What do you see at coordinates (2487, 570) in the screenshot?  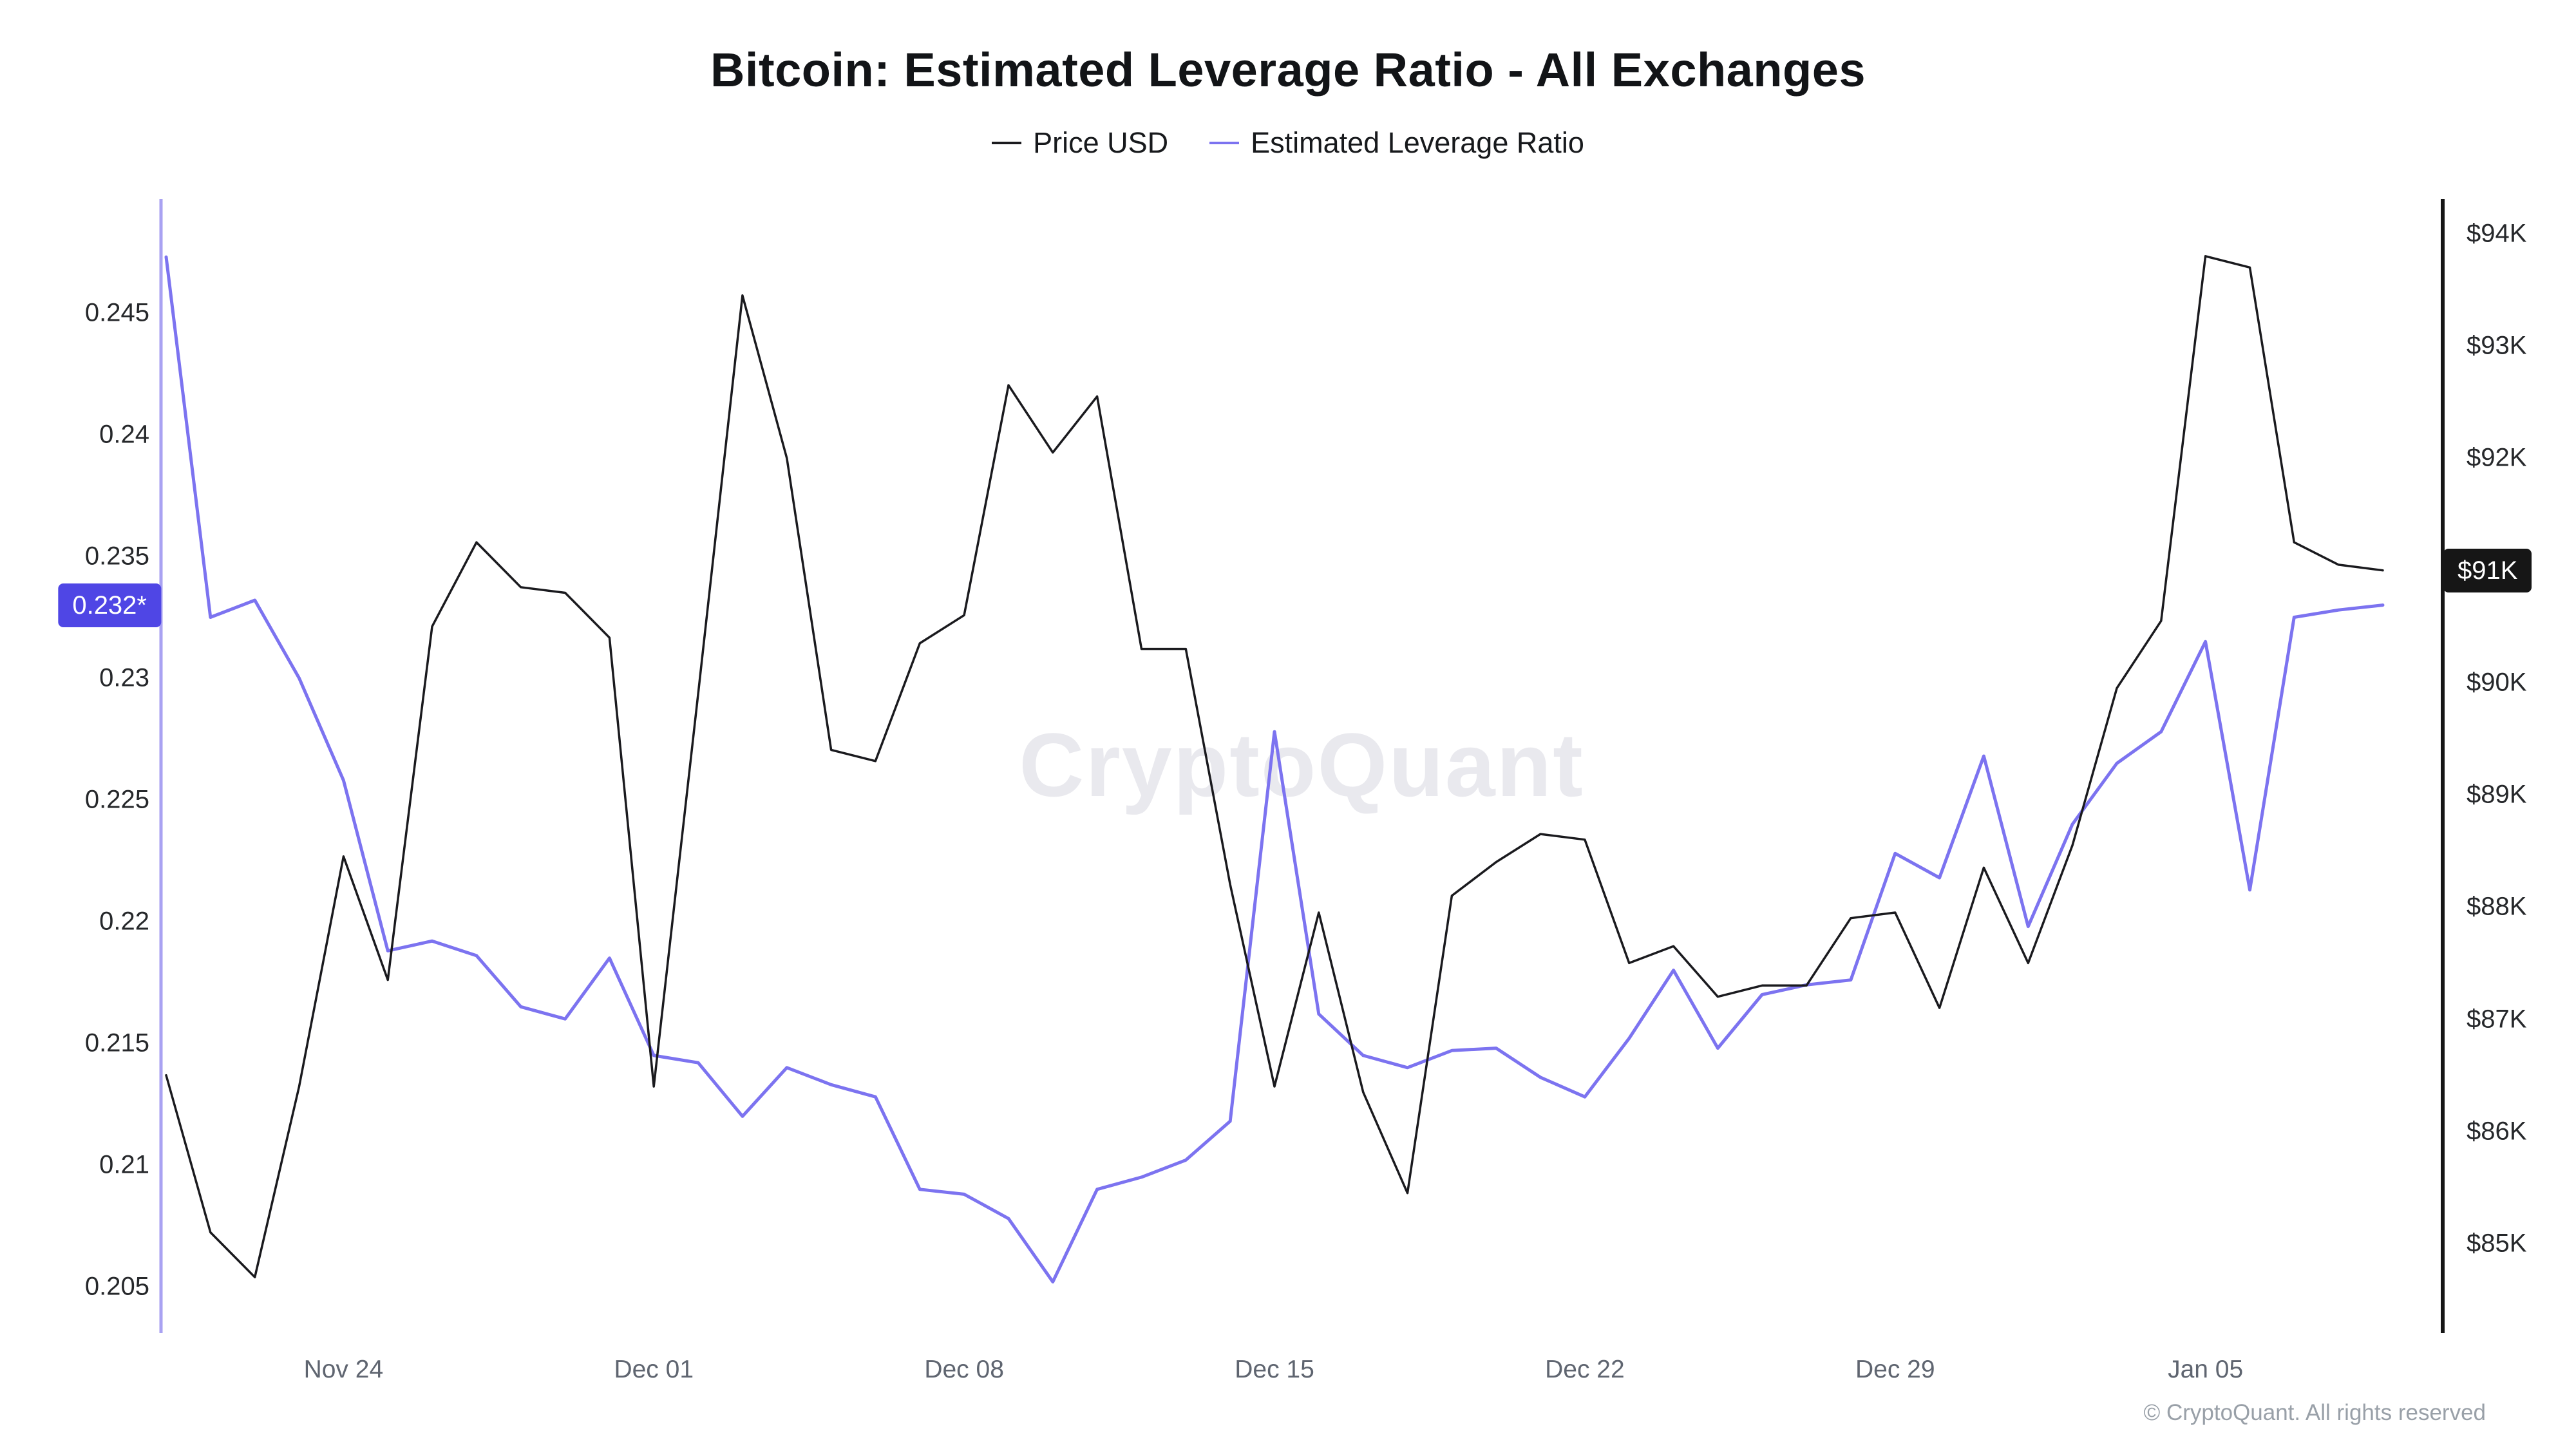 I see `price-current-value-badge: $91K` at bounding box center [2487, 570].